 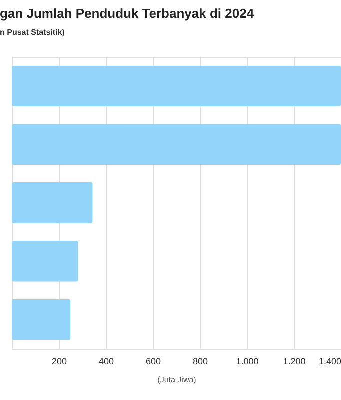 I want to click on x-tick-label: 600, so click(x=154, y=361).